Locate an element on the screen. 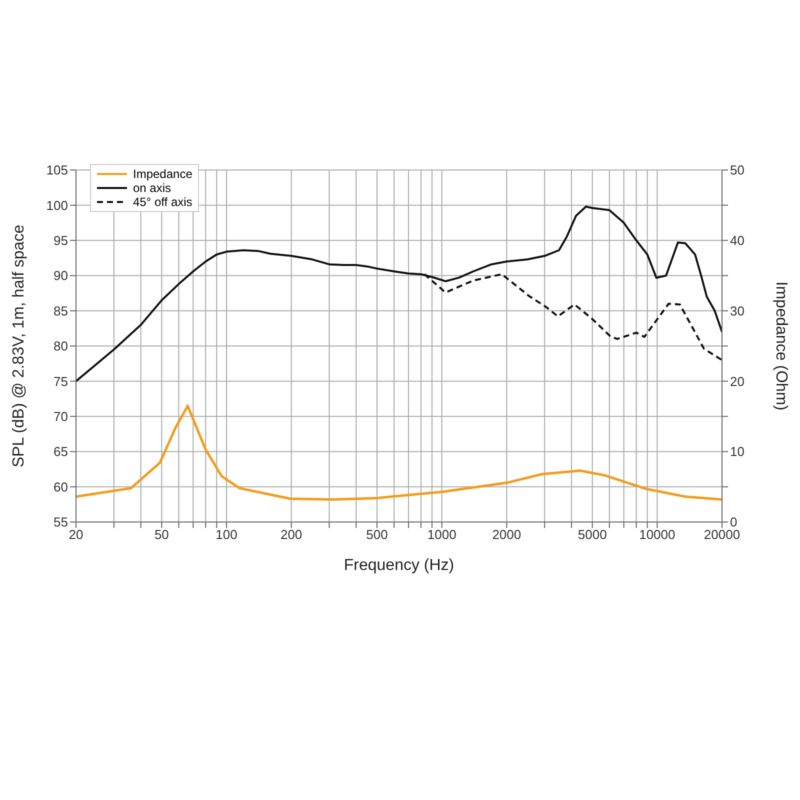  y-tick-label: 80 is located at coordinates (61, 346).